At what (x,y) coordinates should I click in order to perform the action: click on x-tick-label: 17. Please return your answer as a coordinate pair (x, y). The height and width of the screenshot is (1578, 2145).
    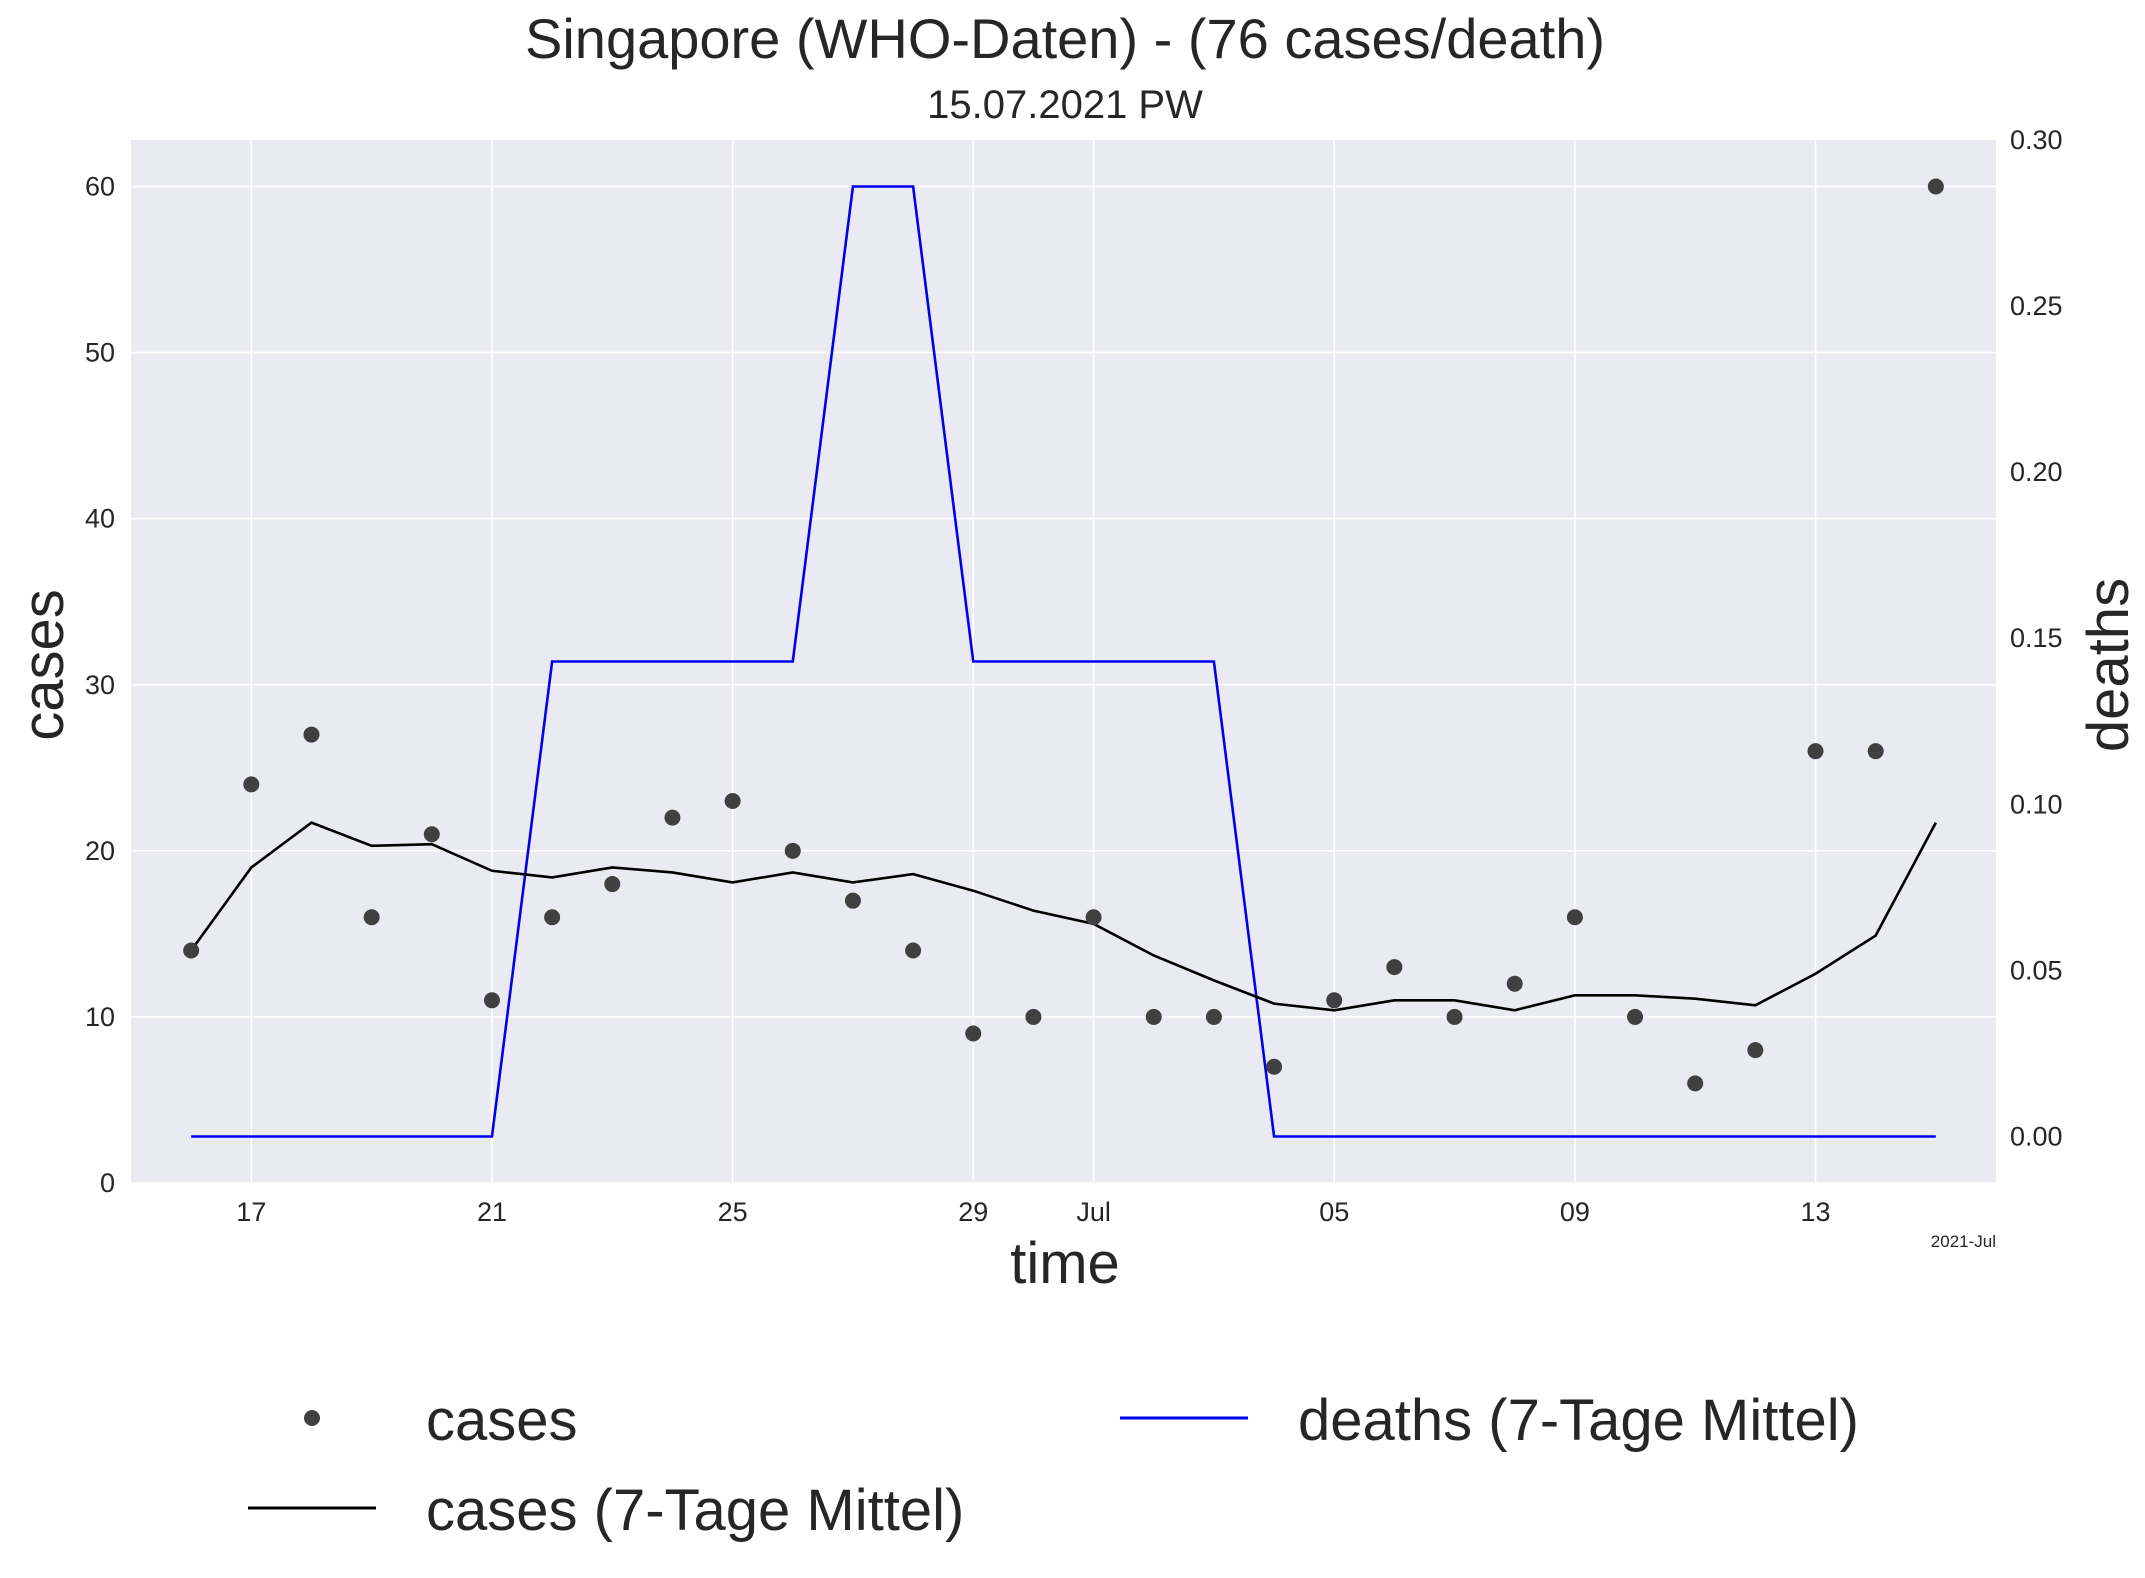
    Looking at the image, I should click on (251, 1212).